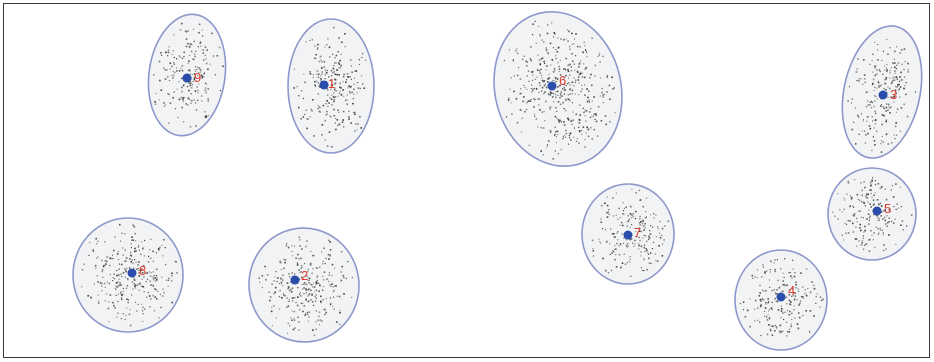  What do you see at coordinates (791, 290) in the screenshot?
I see `cluster-label-4: 4` at bounding box center [791, 290].